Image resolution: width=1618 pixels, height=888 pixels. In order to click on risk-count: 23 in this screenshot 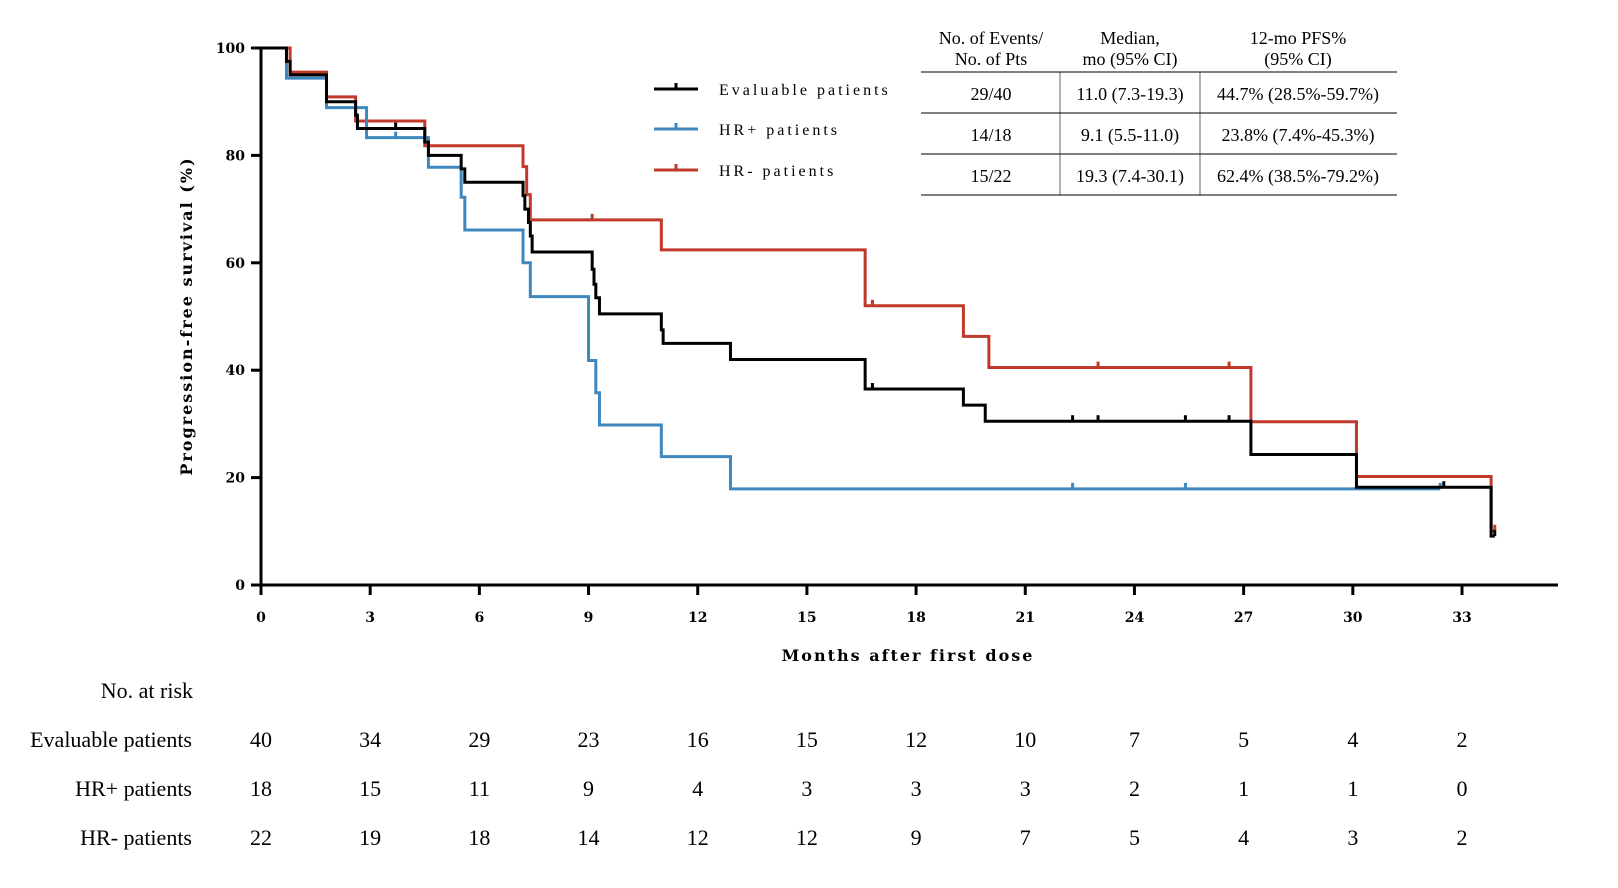, I will do `click(589, 739)`.